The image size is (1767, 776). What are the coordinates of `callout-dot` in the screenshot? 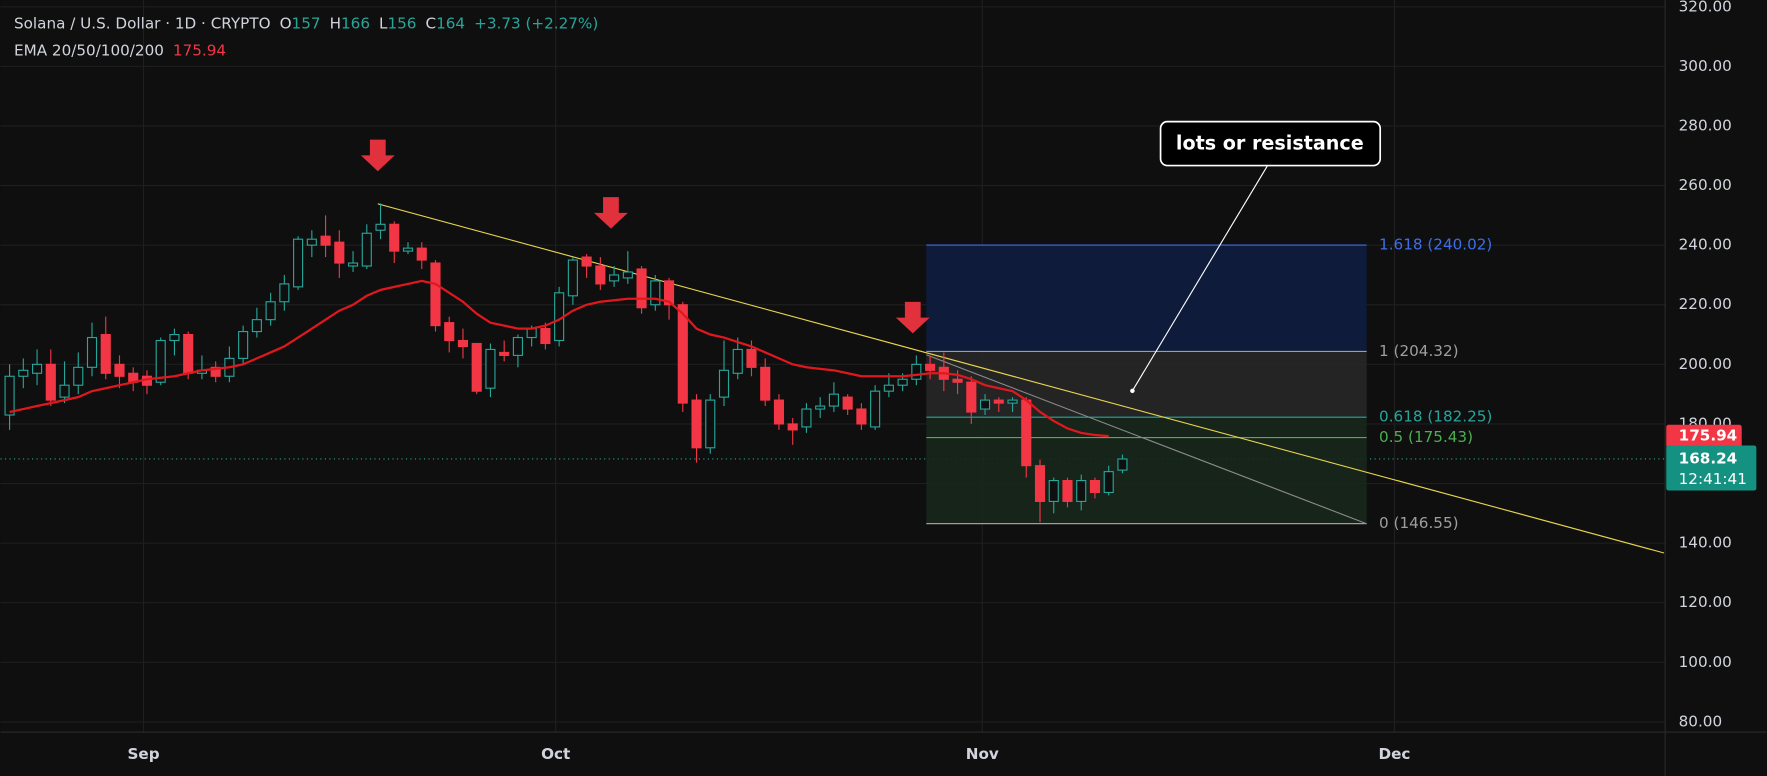 It's located at (1132, 391).